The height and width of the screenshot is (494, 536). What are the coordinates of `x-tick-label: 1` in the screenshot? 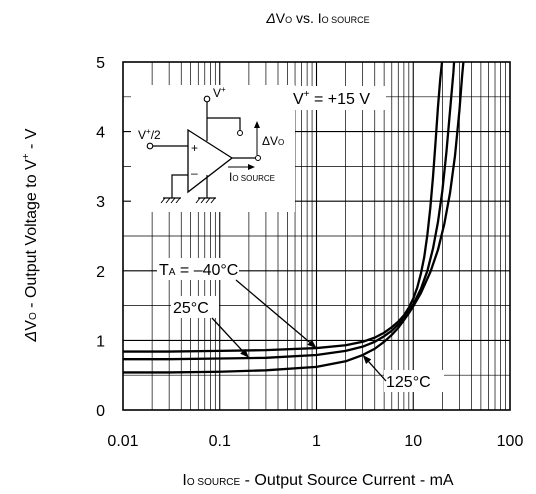 It's located at (316, 441).